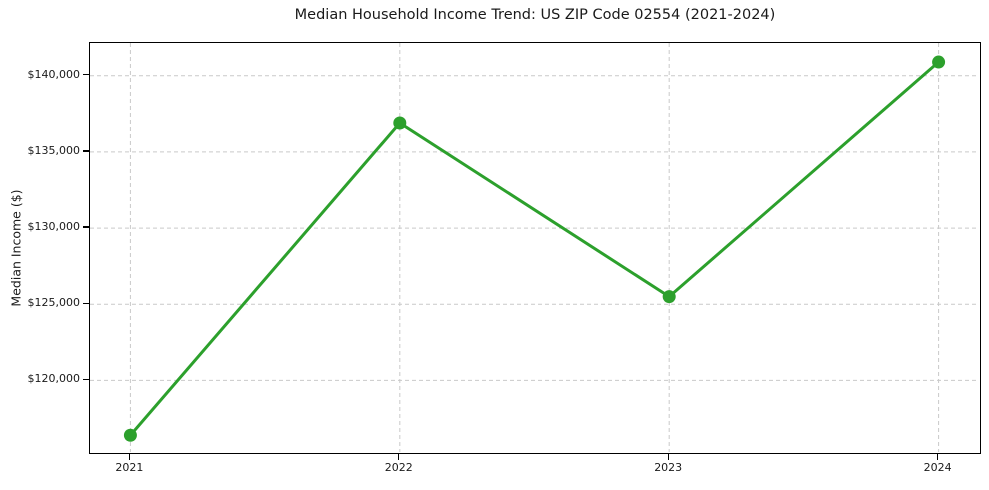  Describe the element at coordinates (54, 379) in the screenshot. I see `y-tick-label: $120,000` at that location.